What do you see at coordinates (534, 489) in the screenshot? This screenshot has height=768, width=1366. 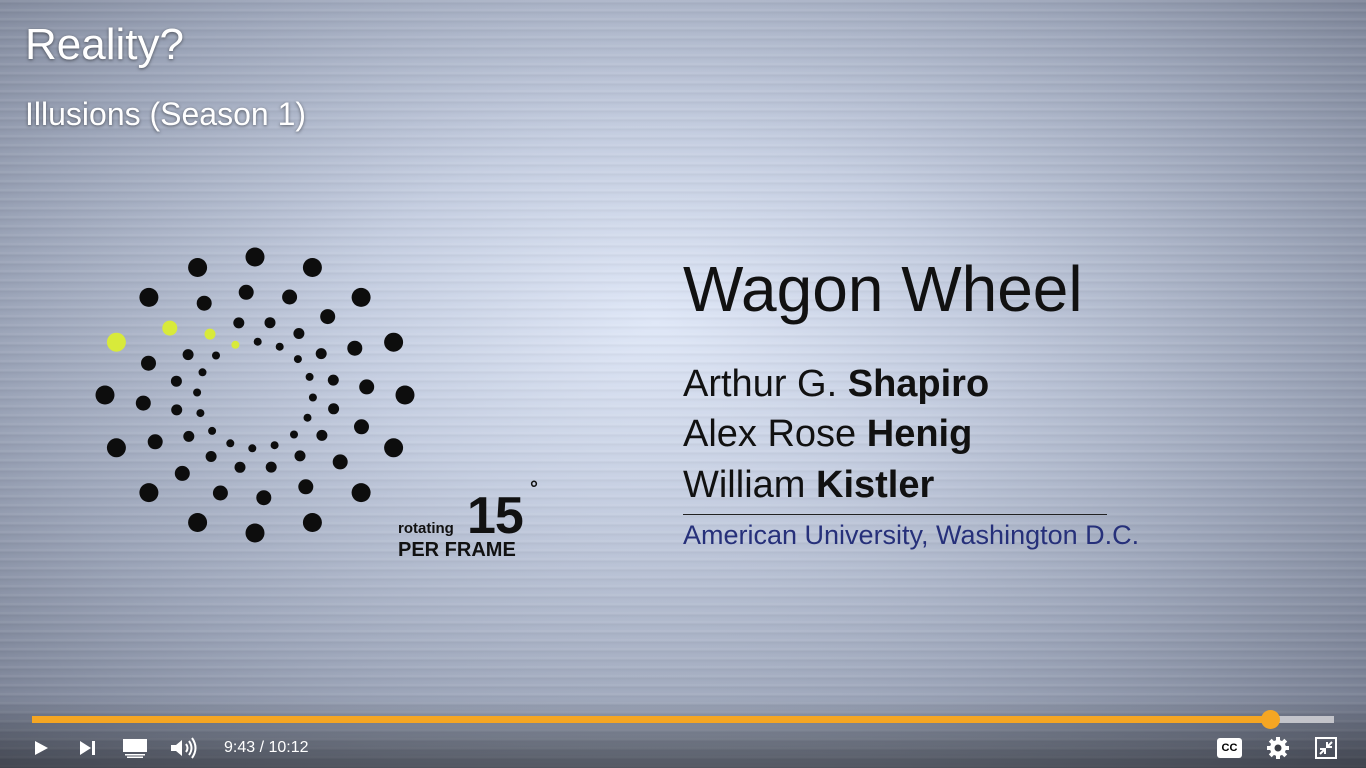 I see `rotation-degree-symbol: °` at bounding box center [534, 489].